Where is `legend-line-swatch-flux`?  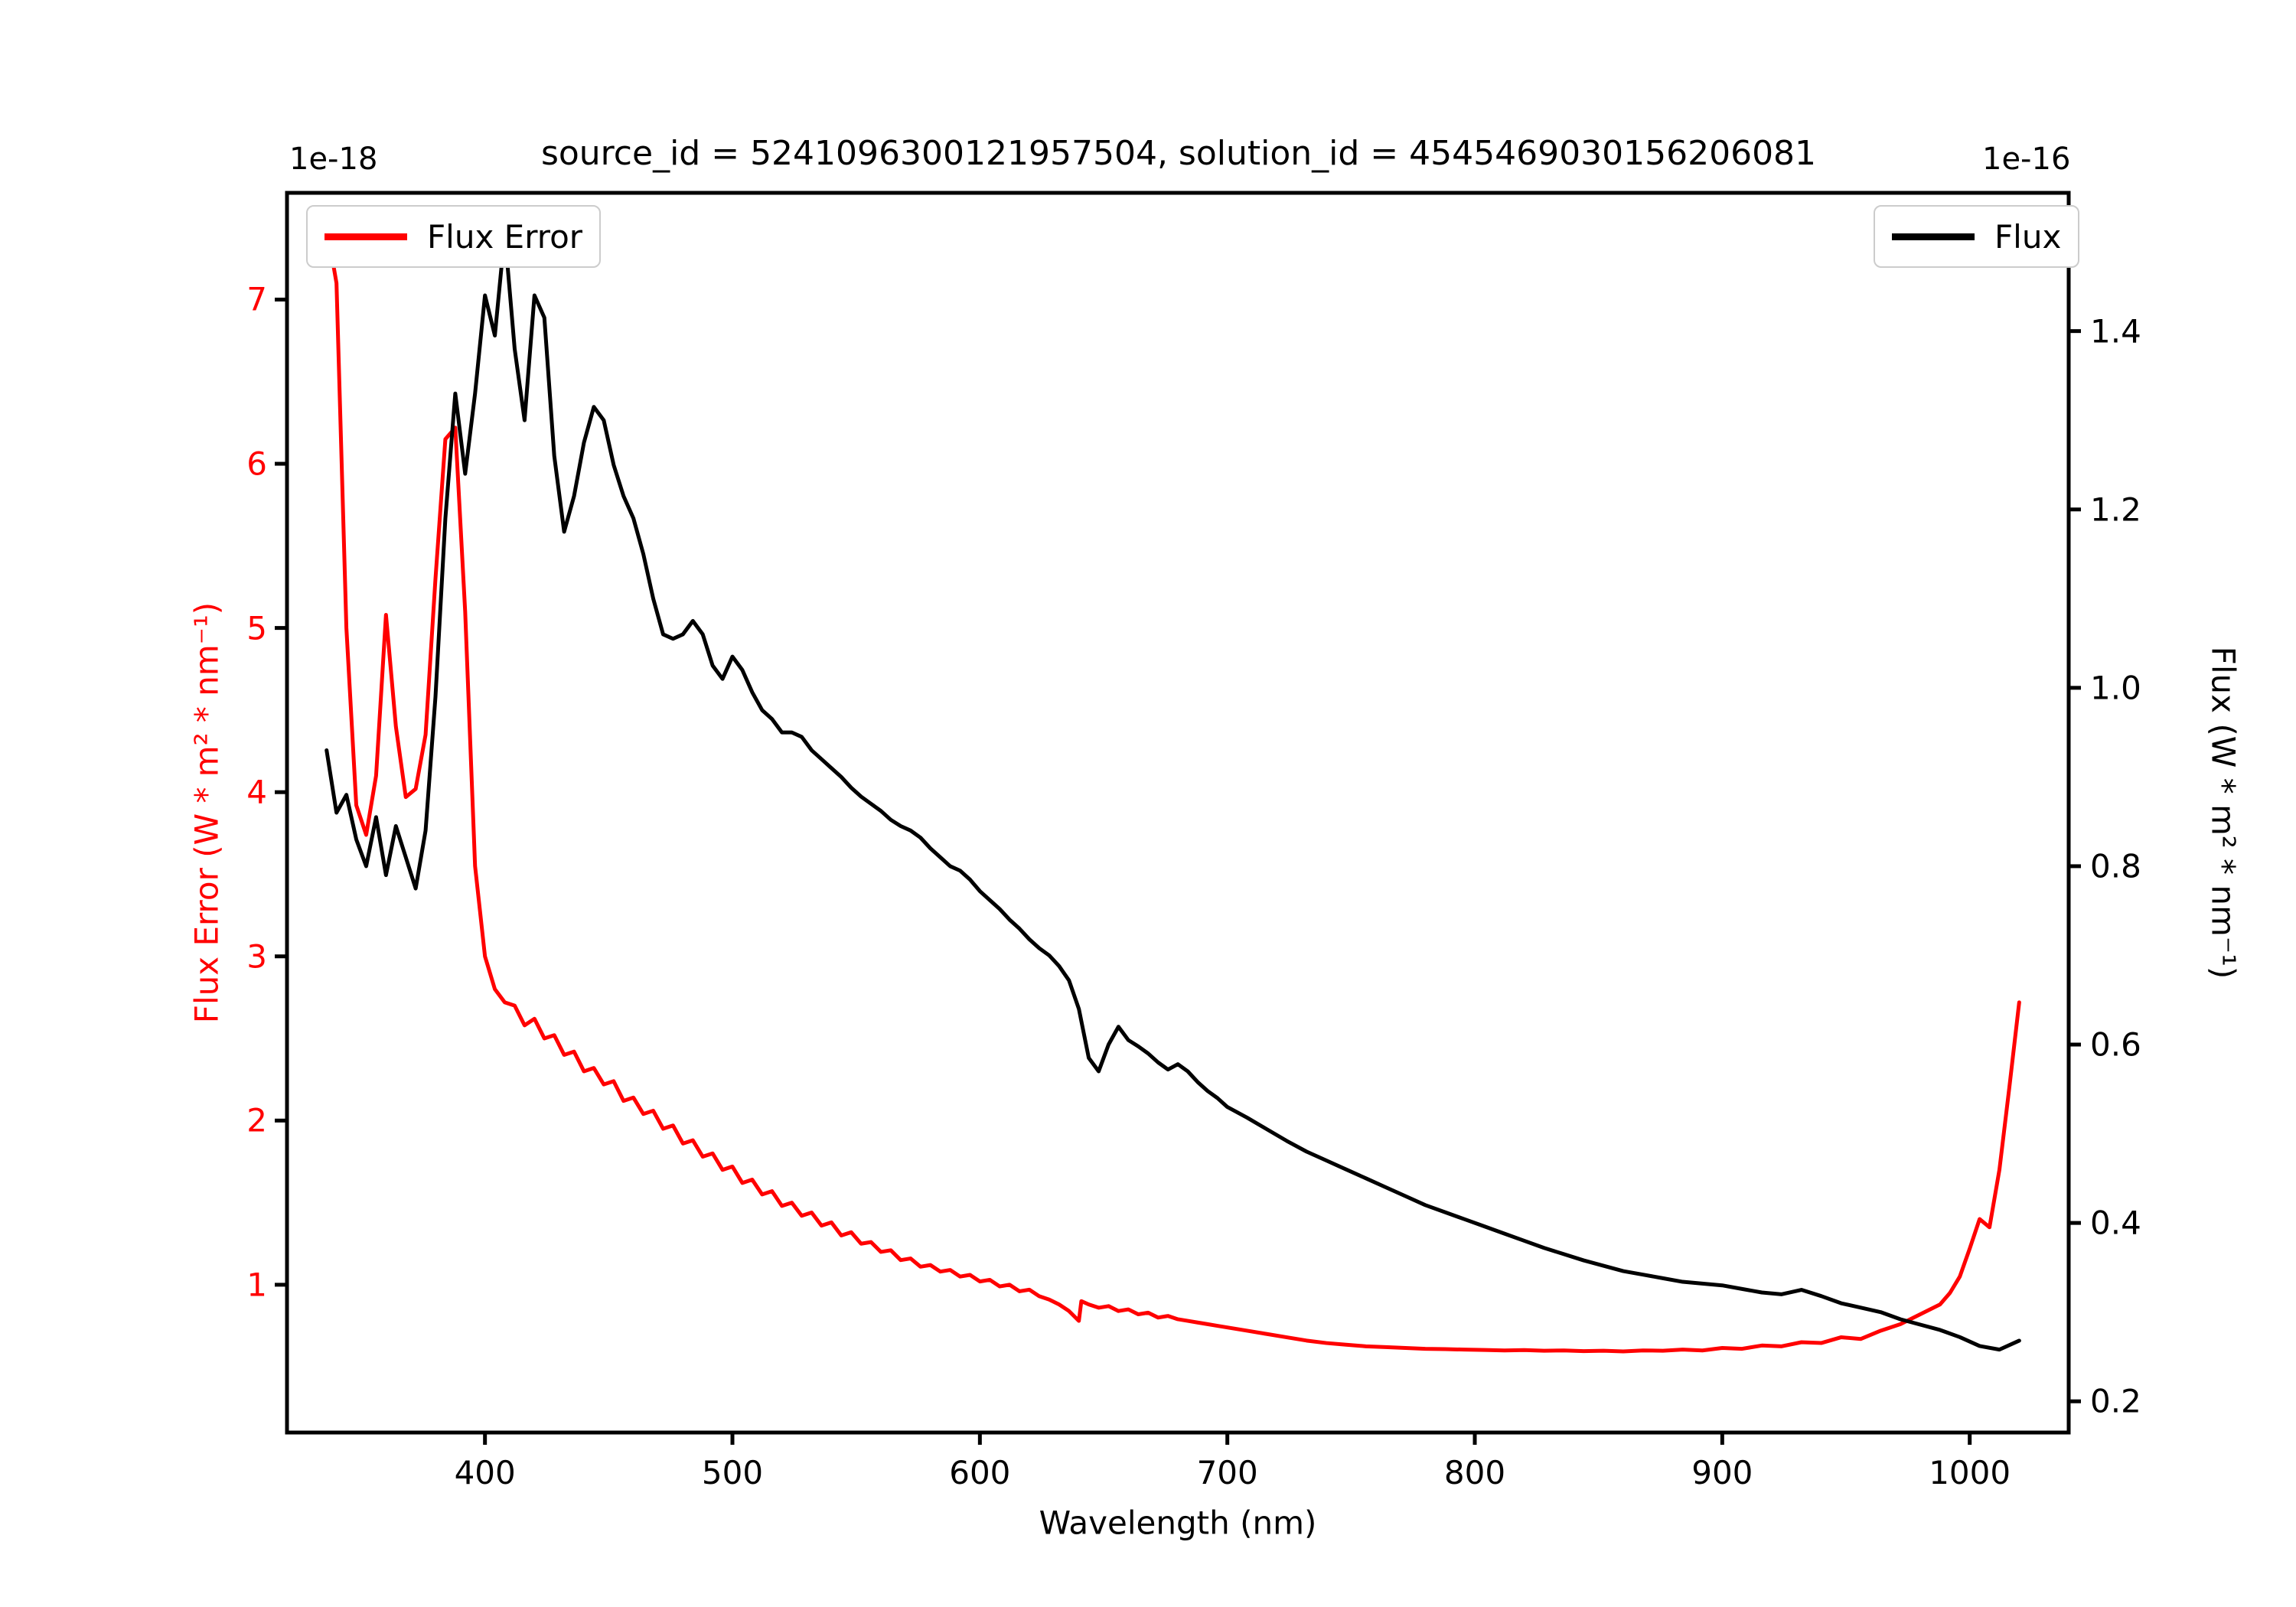
legend-line-swatch-flux is located at coordinates (1933, 237).